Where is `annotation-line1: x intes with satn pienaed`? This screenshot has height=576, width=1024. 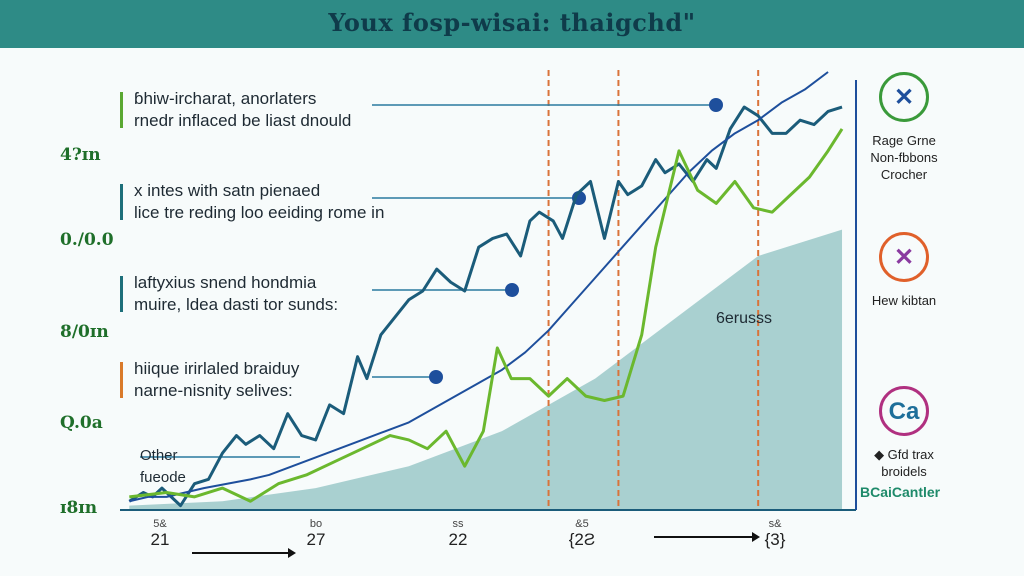
annotation-line1: x intes with satn pienaed is located at coordinates (227, 190).